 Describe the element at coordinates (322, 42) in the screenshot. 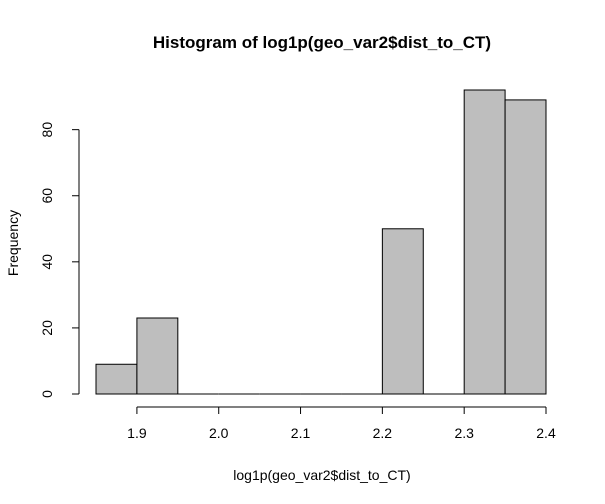

I see `chart-title: Histogram of log1p(geo_var2$dist_to_CT)` at that location.